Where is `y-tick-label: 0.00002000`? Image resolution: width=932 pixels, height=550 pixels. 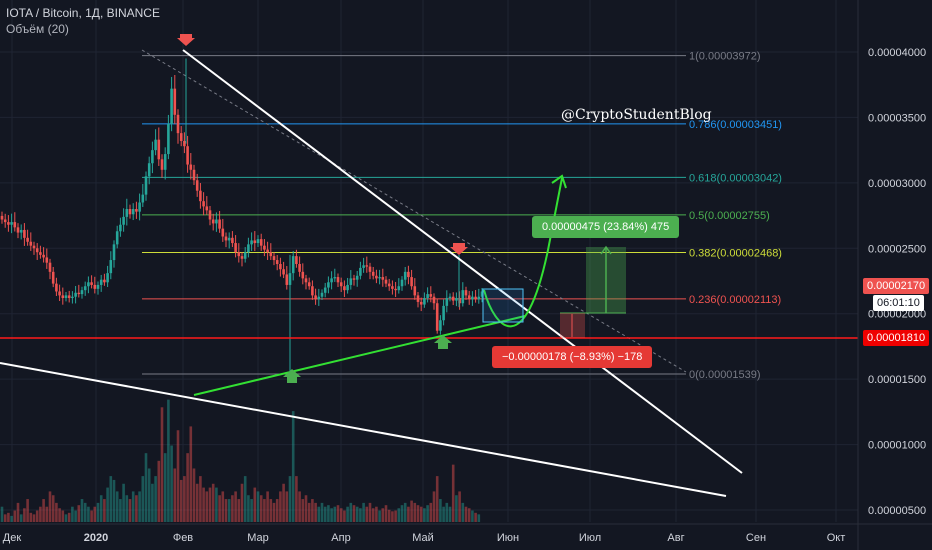
y-tick-label: 0.00002000 is located at coordinates (897, 315).